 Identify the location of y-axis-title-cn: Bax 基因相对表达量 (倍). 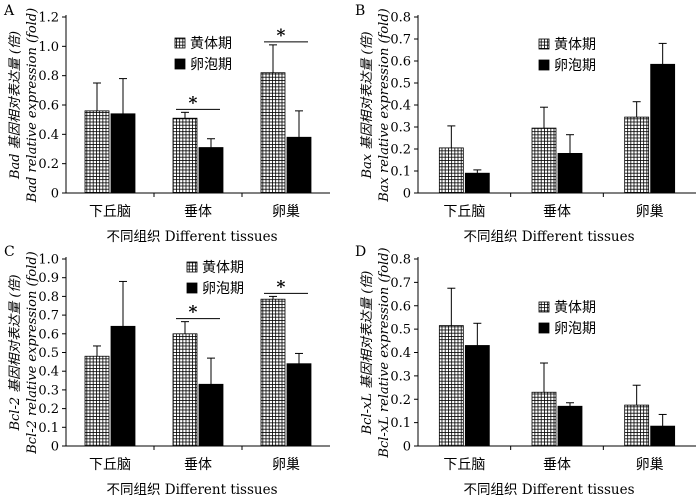
(367, 105).